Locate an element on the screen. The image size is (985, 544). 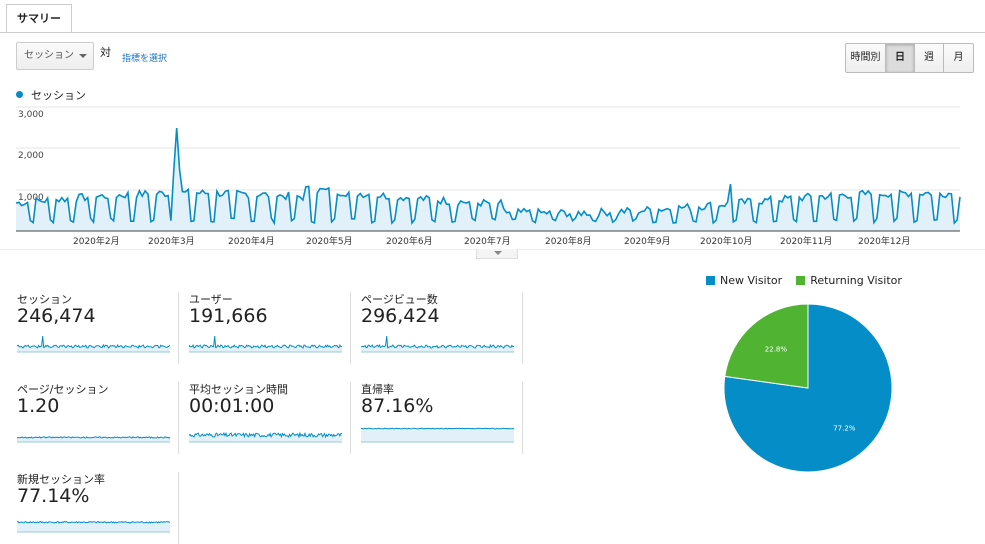
tab-summary: サマリー is located at coordinates (39, 18).